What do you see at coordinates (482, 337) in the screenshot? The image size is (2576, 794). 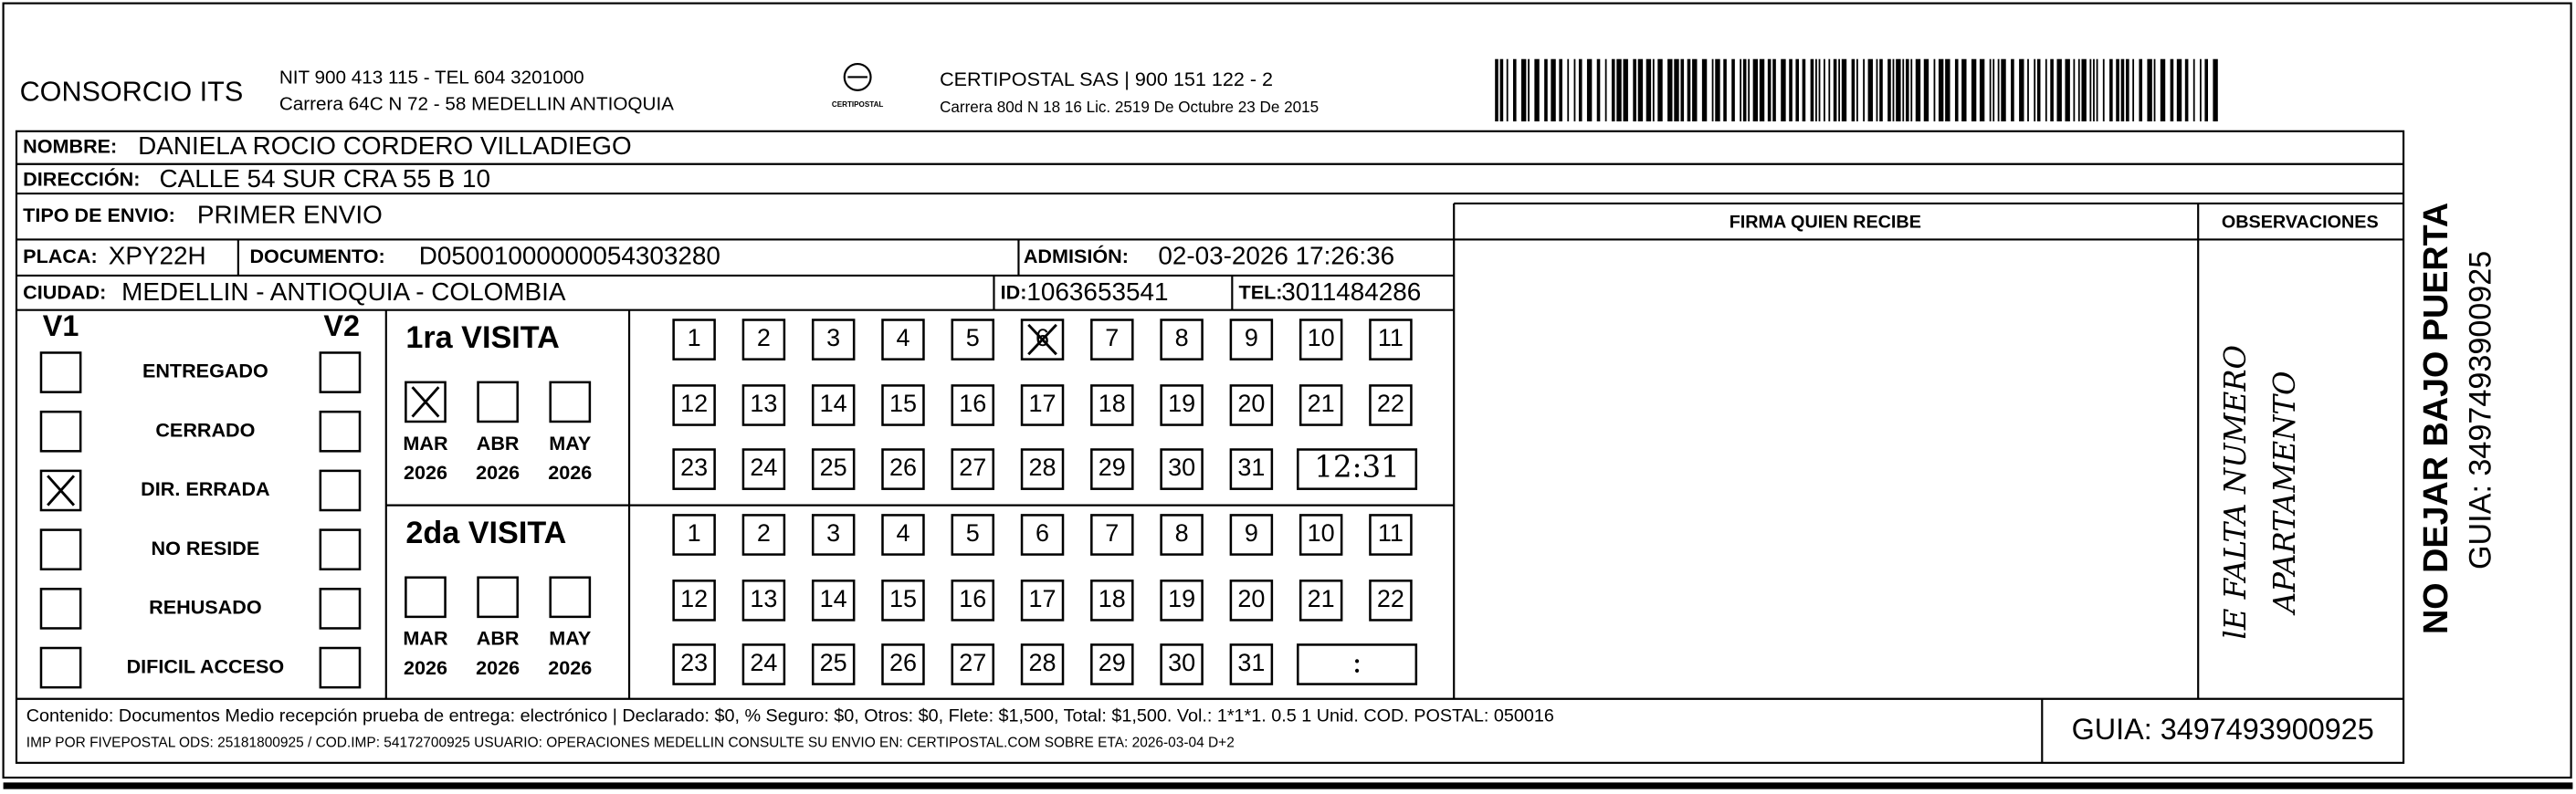 I see `visit-title: 1ra VISITA` at bounding box center [482, 337].